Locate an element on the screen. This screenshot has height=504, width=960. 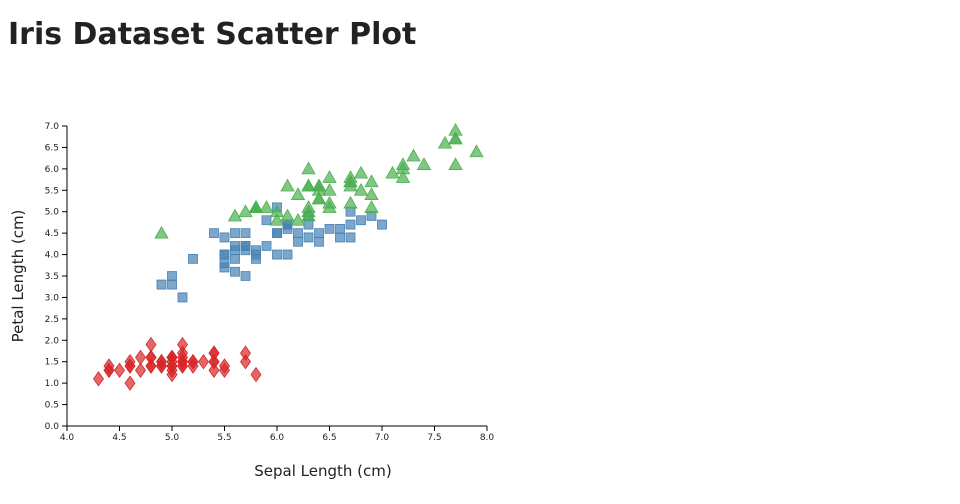
y-tick-label: 6.5 is located at coordinates (52, 148).